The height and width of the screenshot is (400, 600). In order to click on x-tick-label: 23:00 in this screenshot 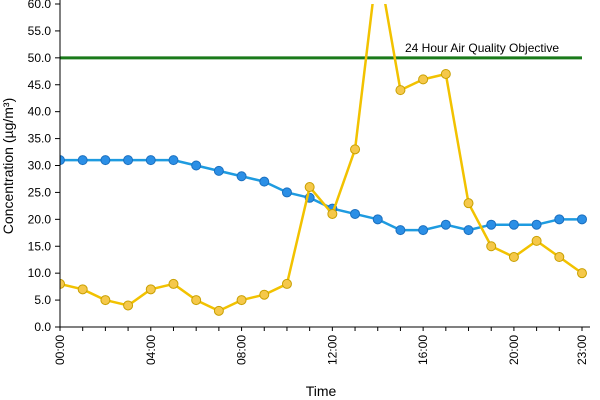, I will do `click(582, 350)`.